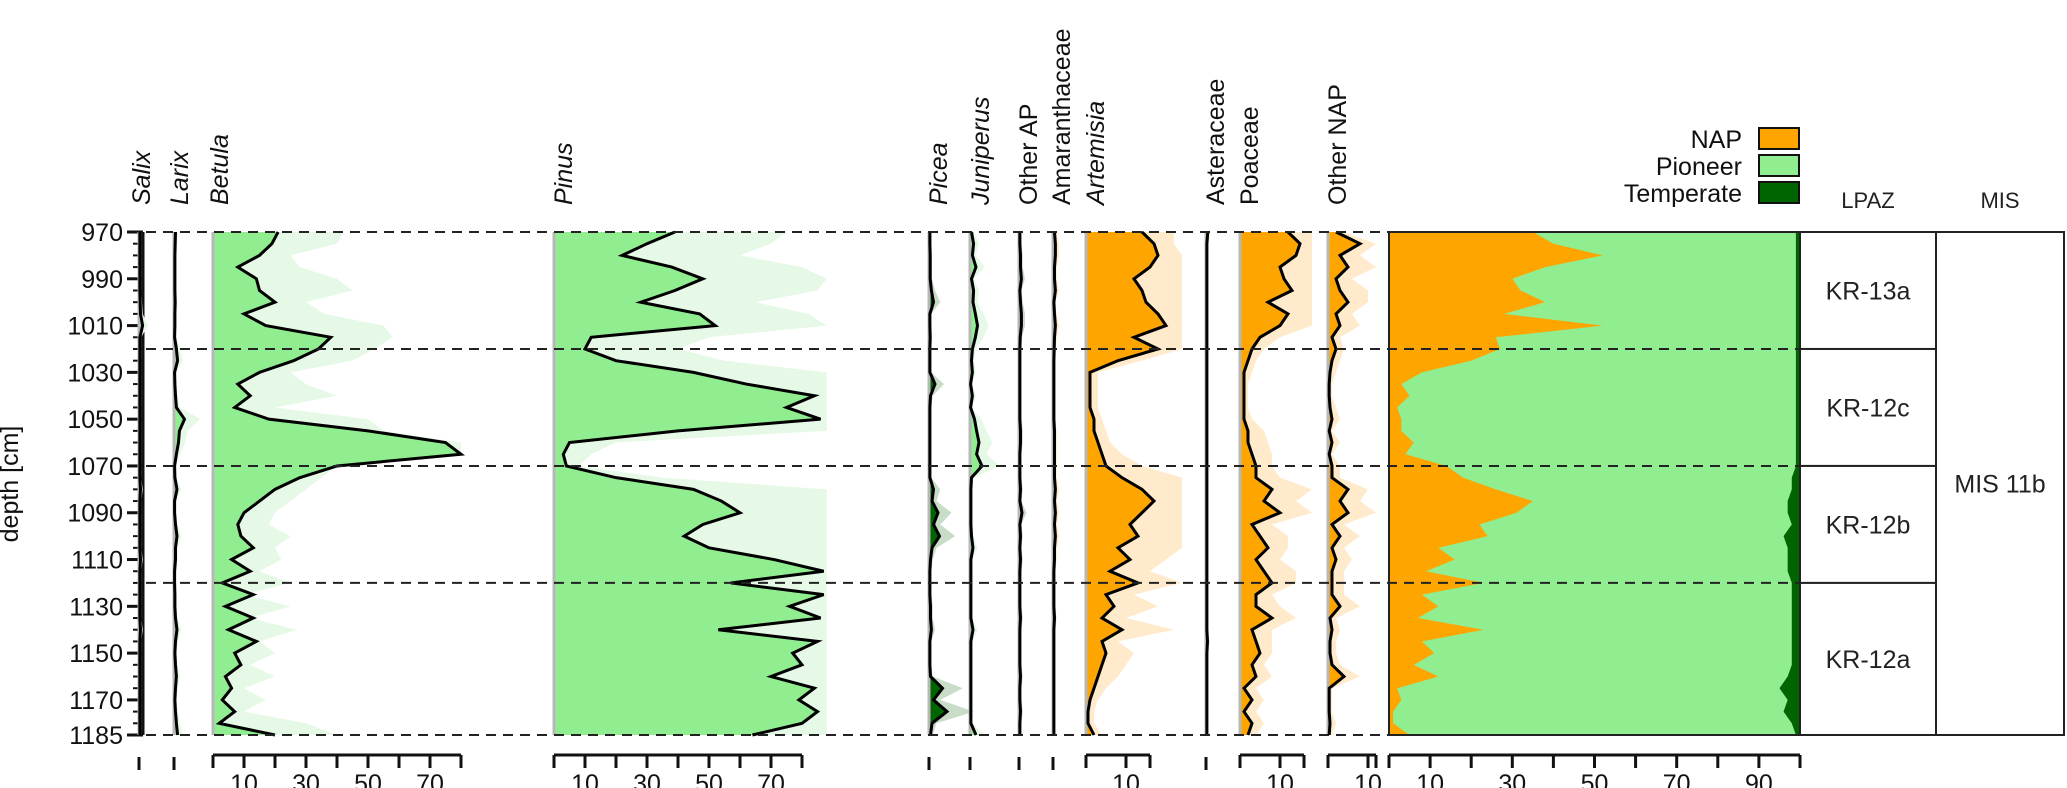 The image size is (2067, 788). Describe the element at coordinates (95, 373) in the screenshot. I see `depth-tick-label: 1030` at that location.